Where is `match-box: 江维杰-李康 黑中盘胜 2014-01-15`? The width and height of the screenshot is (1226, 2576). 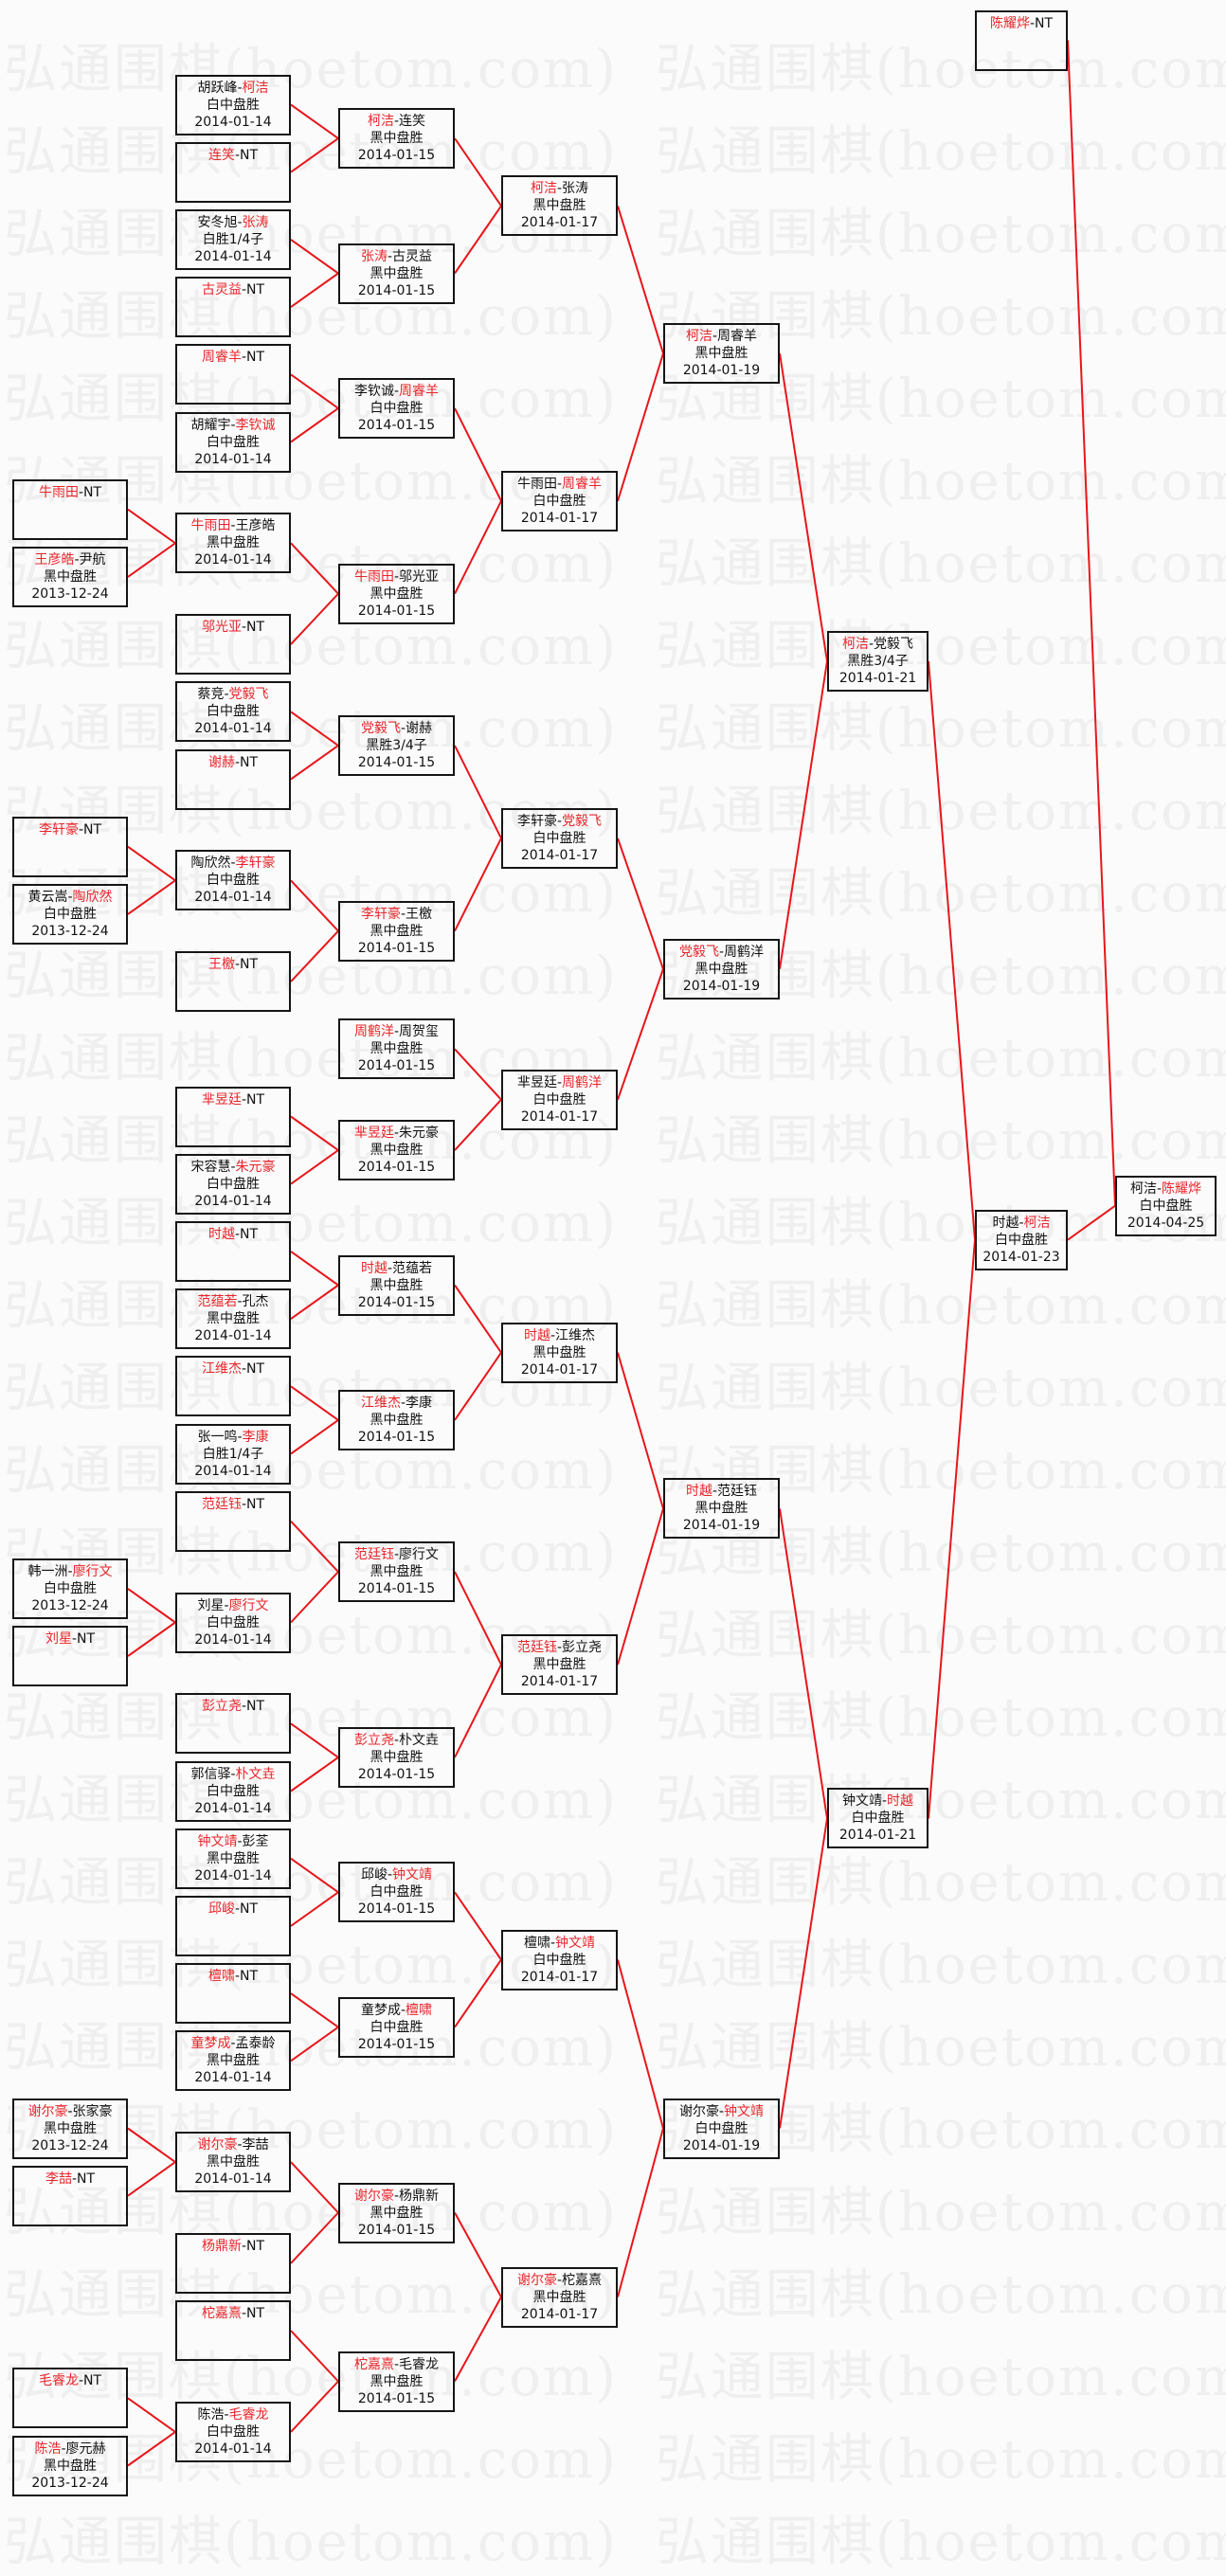 match-box: 江维杰-李康 黑中盘胜 2014-01-15 is located at coordinates (396, 1419).